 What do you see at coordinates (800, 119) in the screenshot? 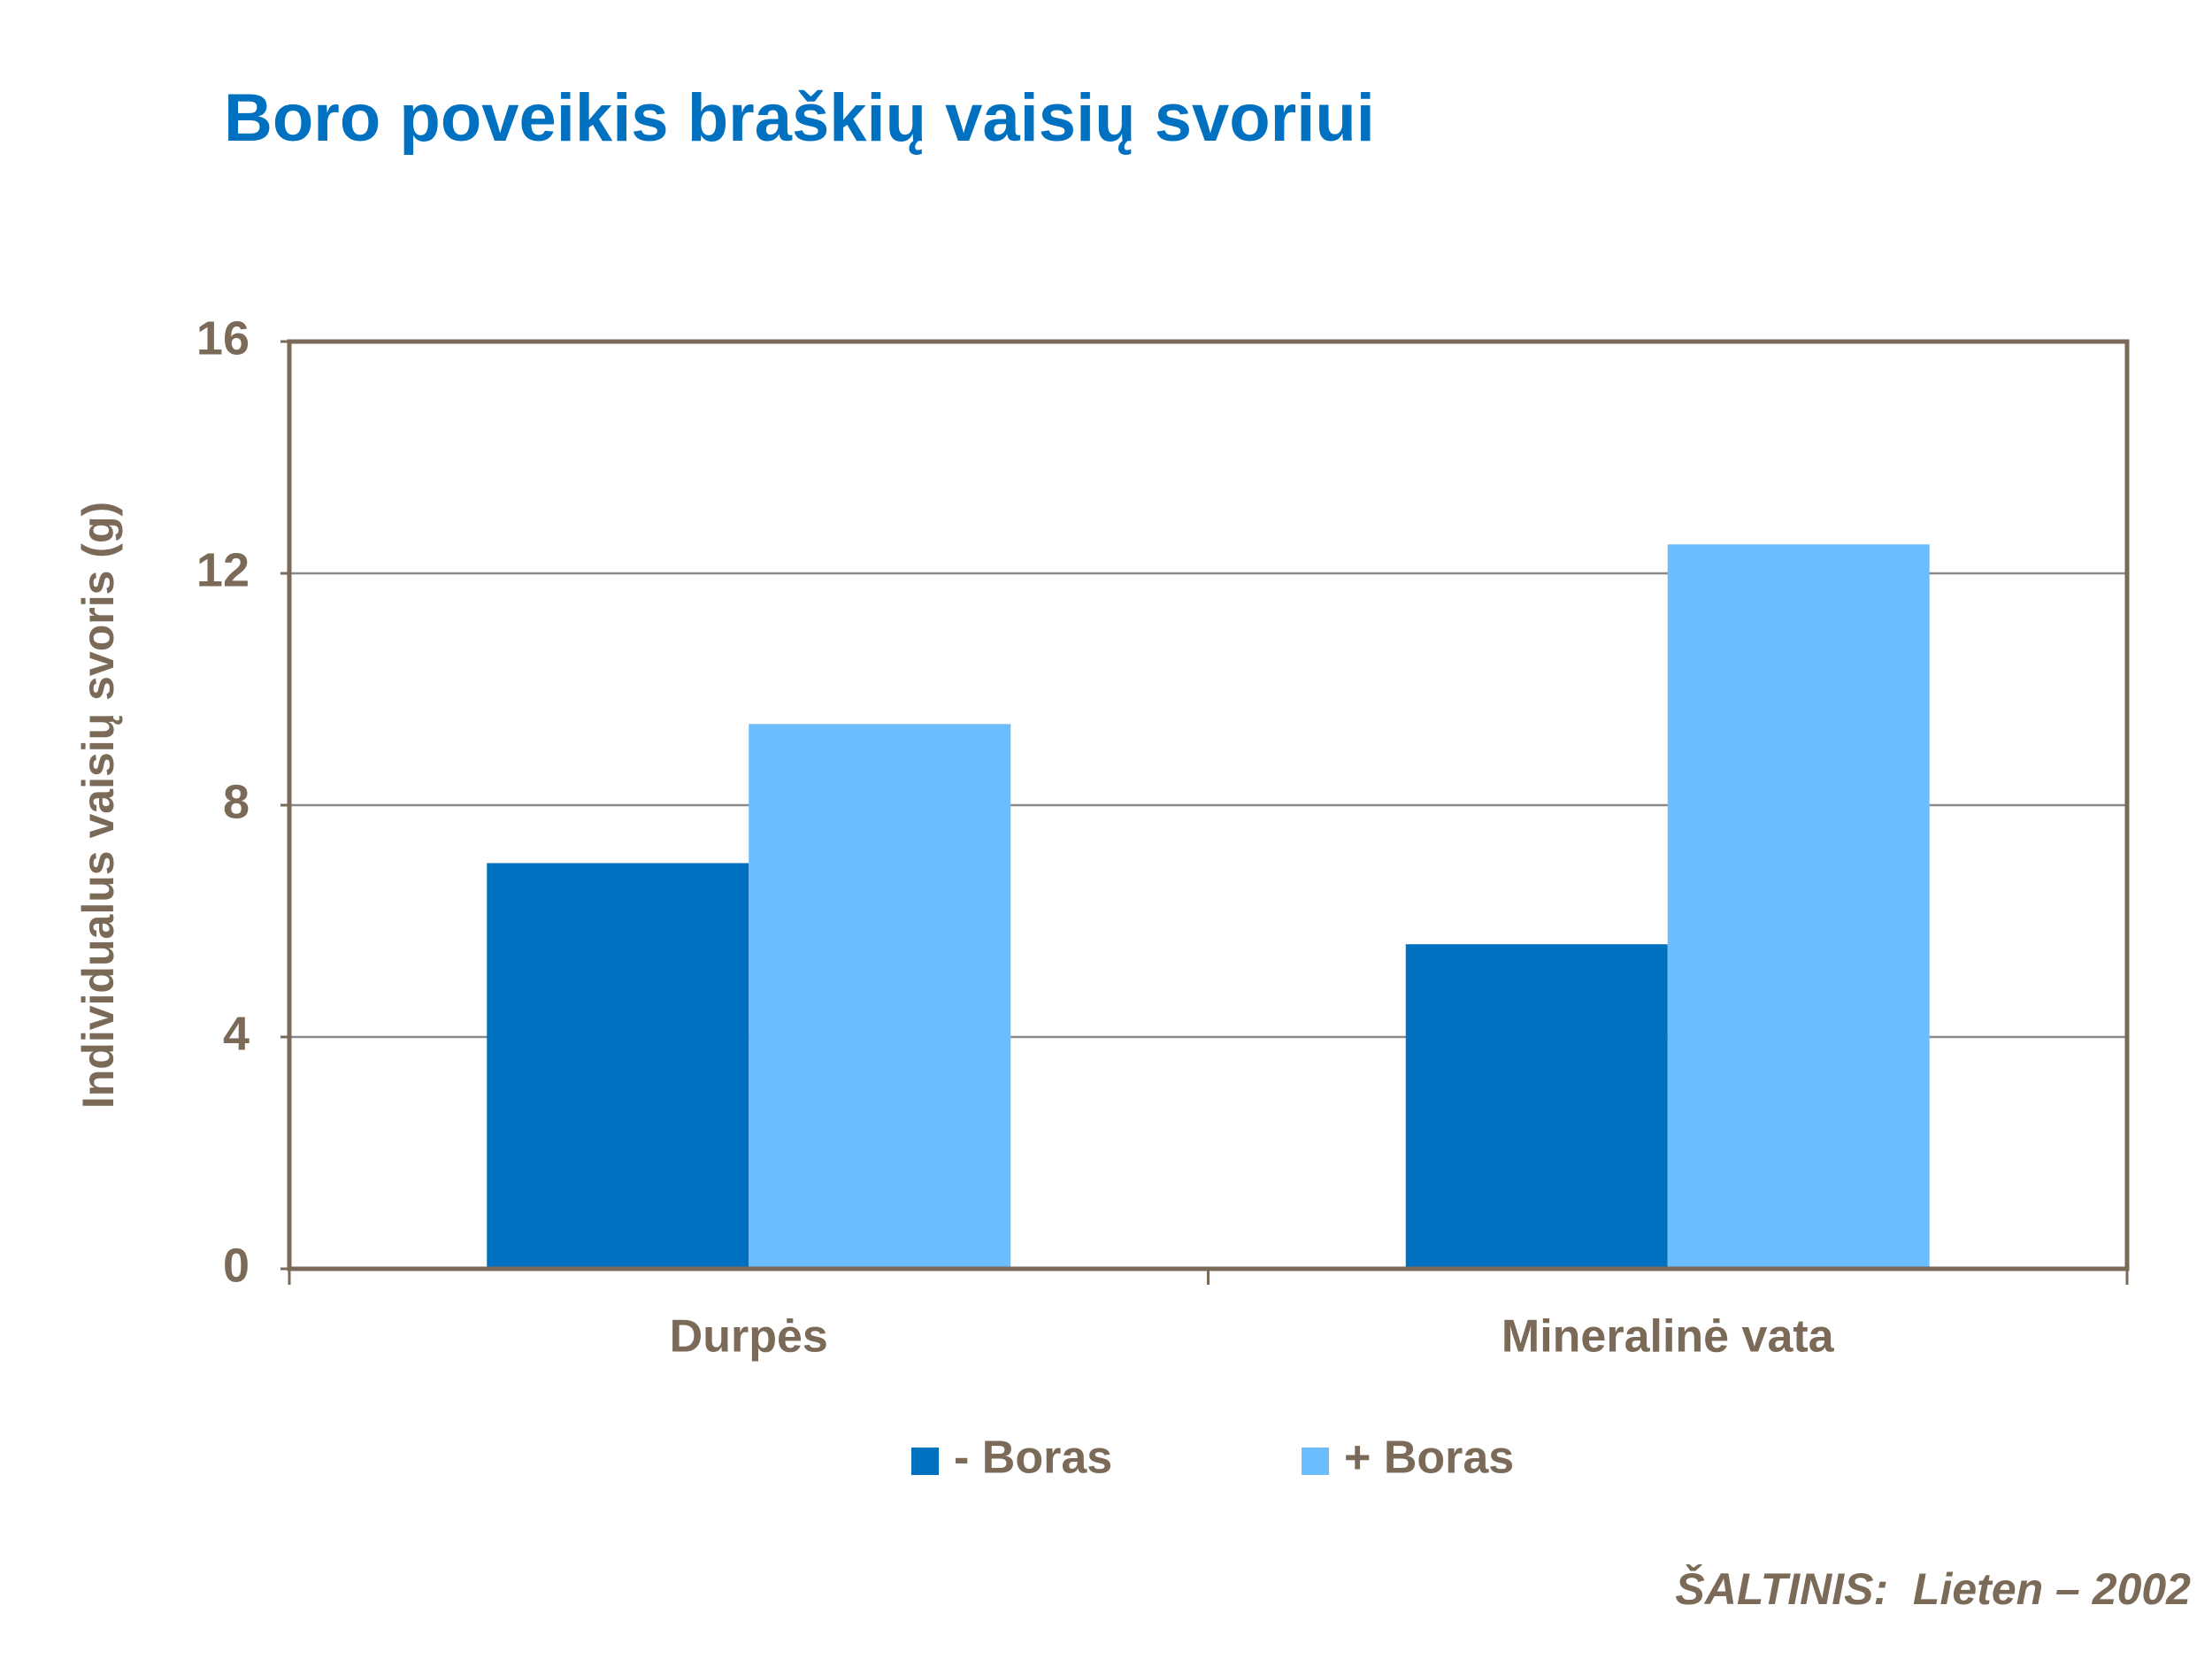
I see `chart-title: Boro poveikis braškių vaisių svoriui` at bounding box center [800, 119].